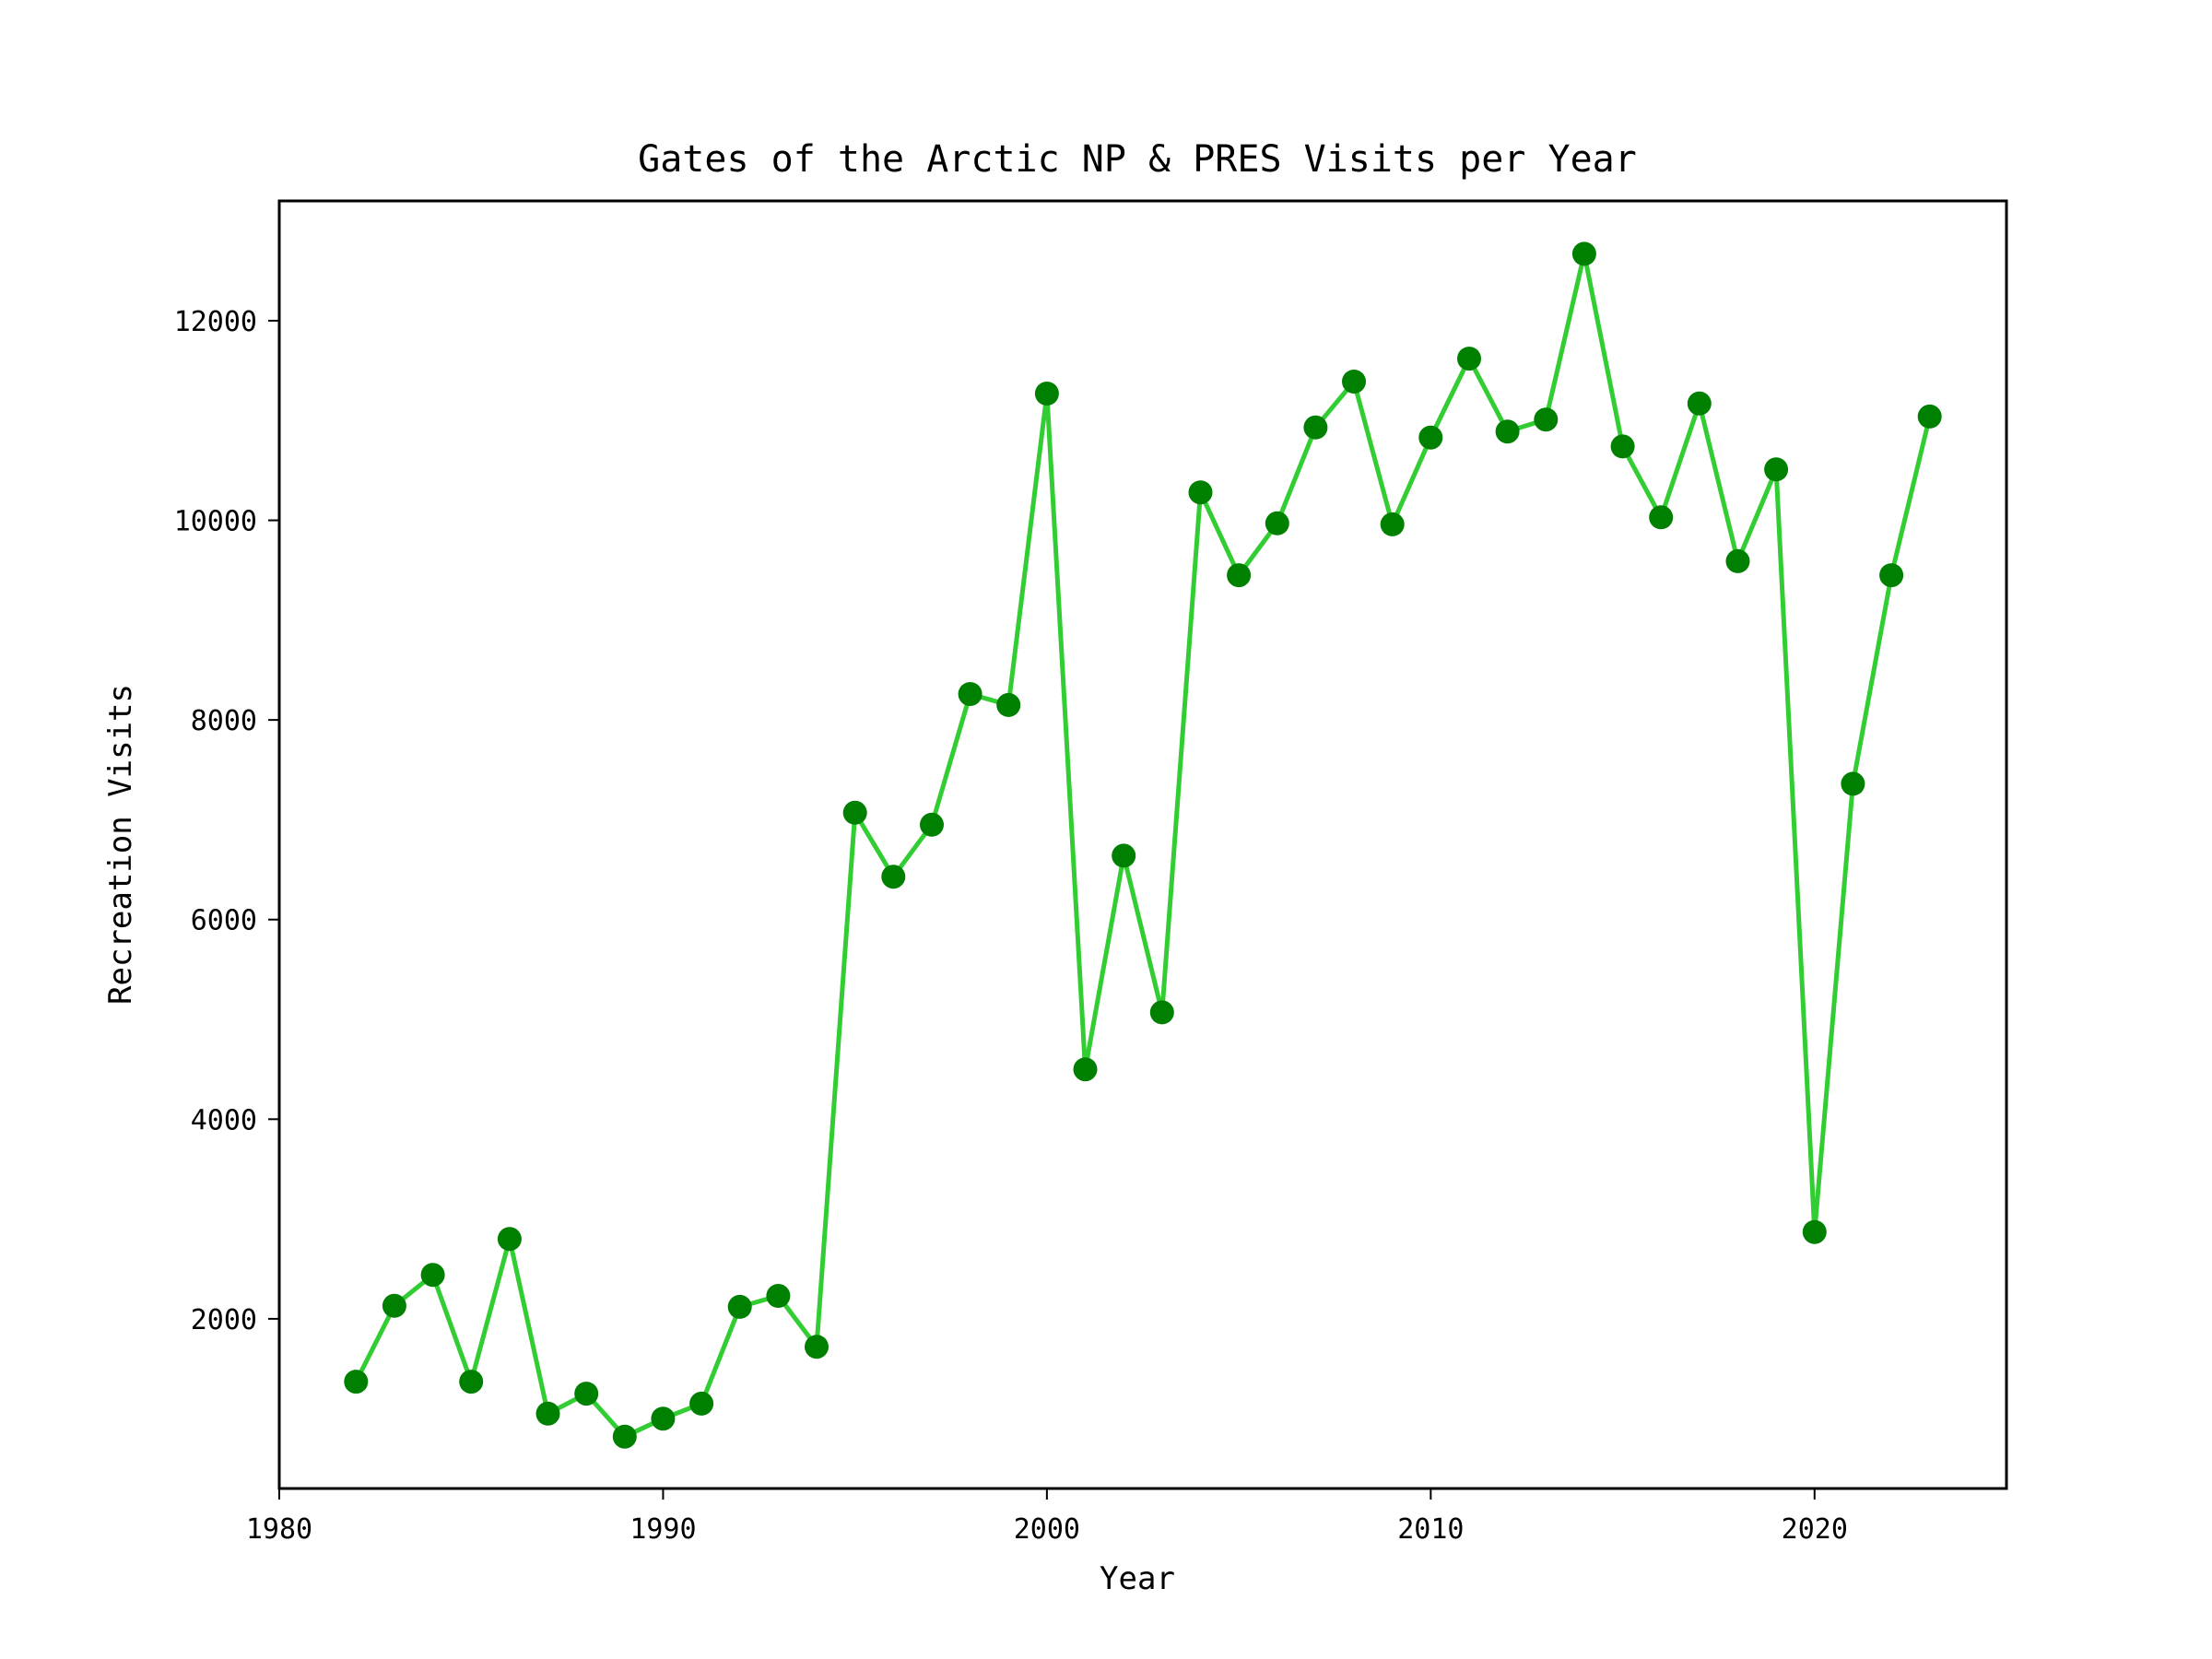 The height and width of the screenshot is (1659, 2212). Describe the element at coordinates (1046, 394) in the screenshot. I see `data-point-2000` at that location.